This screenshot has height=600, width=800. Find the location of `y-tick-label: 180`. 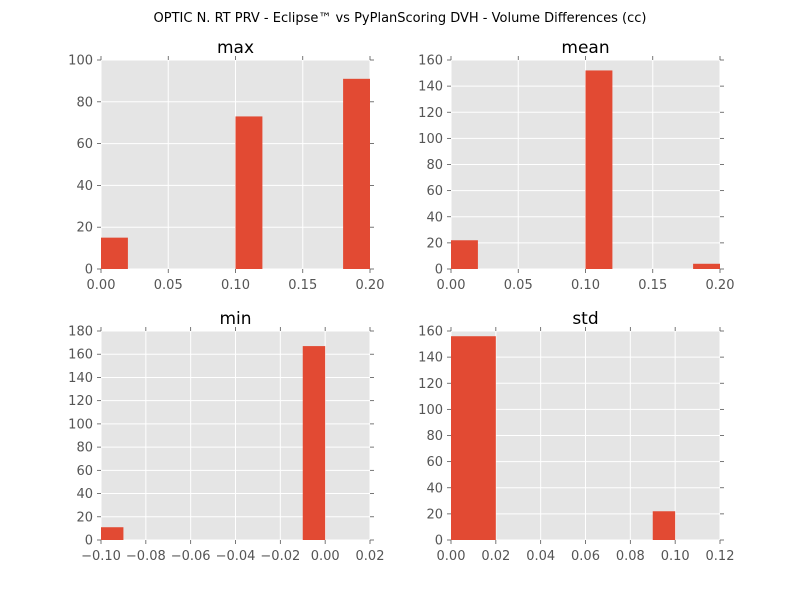

y-tick-label: 180 is located at coordinates (80, 332).